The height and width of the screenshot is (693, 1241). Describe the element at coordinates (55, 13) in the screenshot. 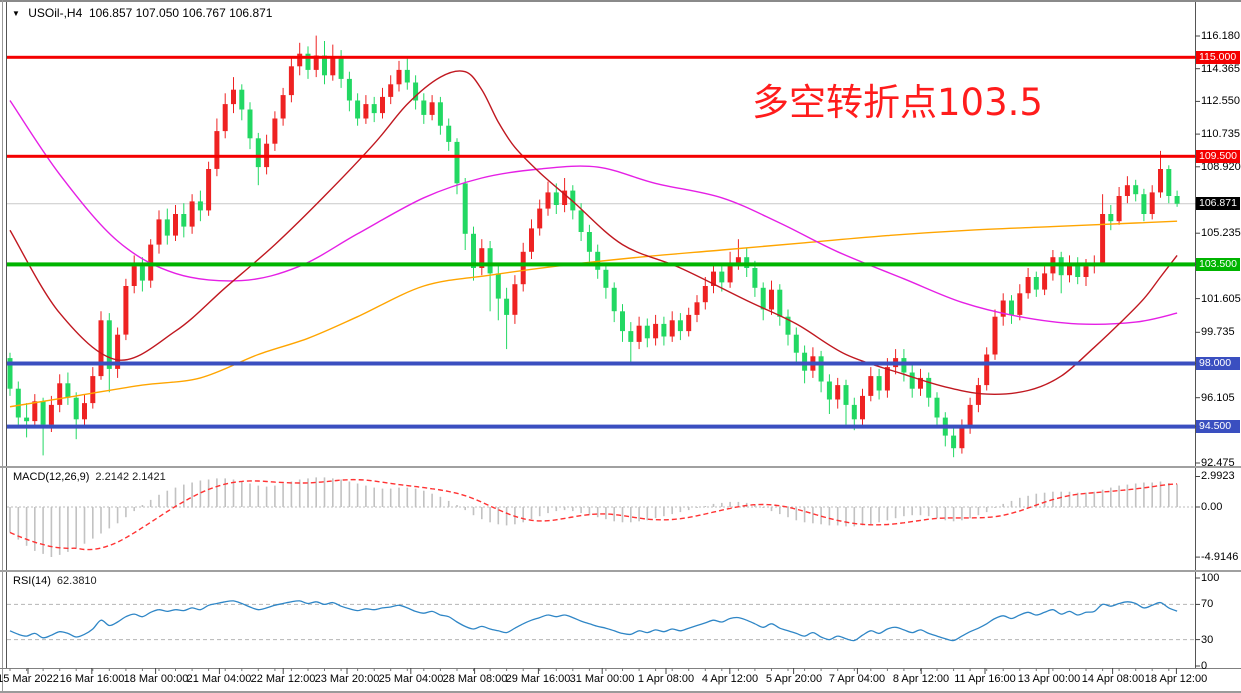

I see `chart-title-symbol: USOil-,H4` at that location.